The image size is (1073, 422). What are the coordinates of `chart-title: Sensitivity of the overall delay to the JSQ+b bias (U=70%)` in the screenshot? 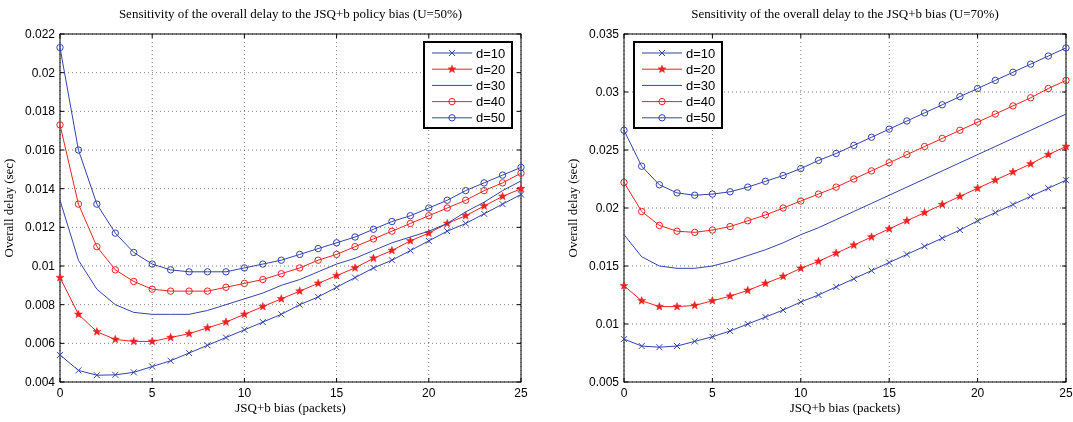 It's located at (845, 13).